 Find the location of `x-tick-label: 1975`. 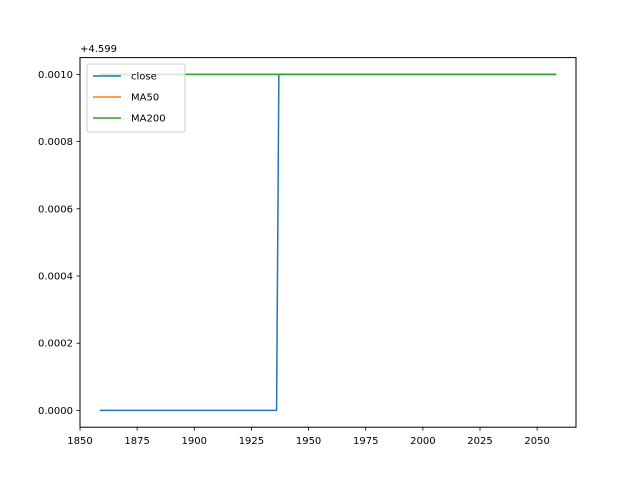

x-tick-label: 1975 is located at coordinates (365, 441).